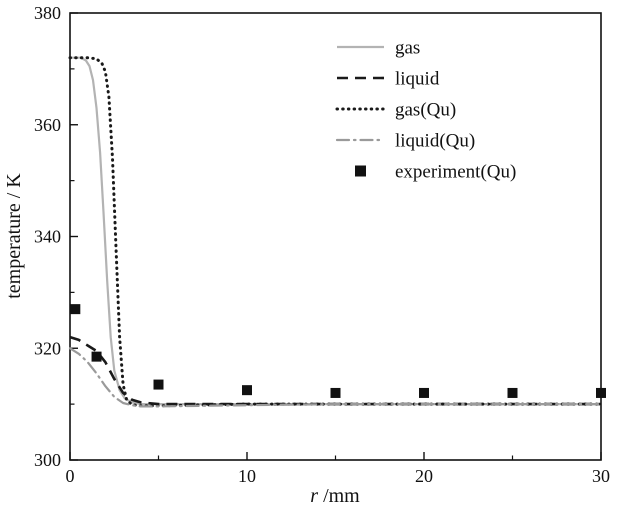 The width and height of the screenshot is (618, 509). Describe the element at coordinates (417, 79) in the screenshot. I see `legend-label-liquid: liquid` at that location.